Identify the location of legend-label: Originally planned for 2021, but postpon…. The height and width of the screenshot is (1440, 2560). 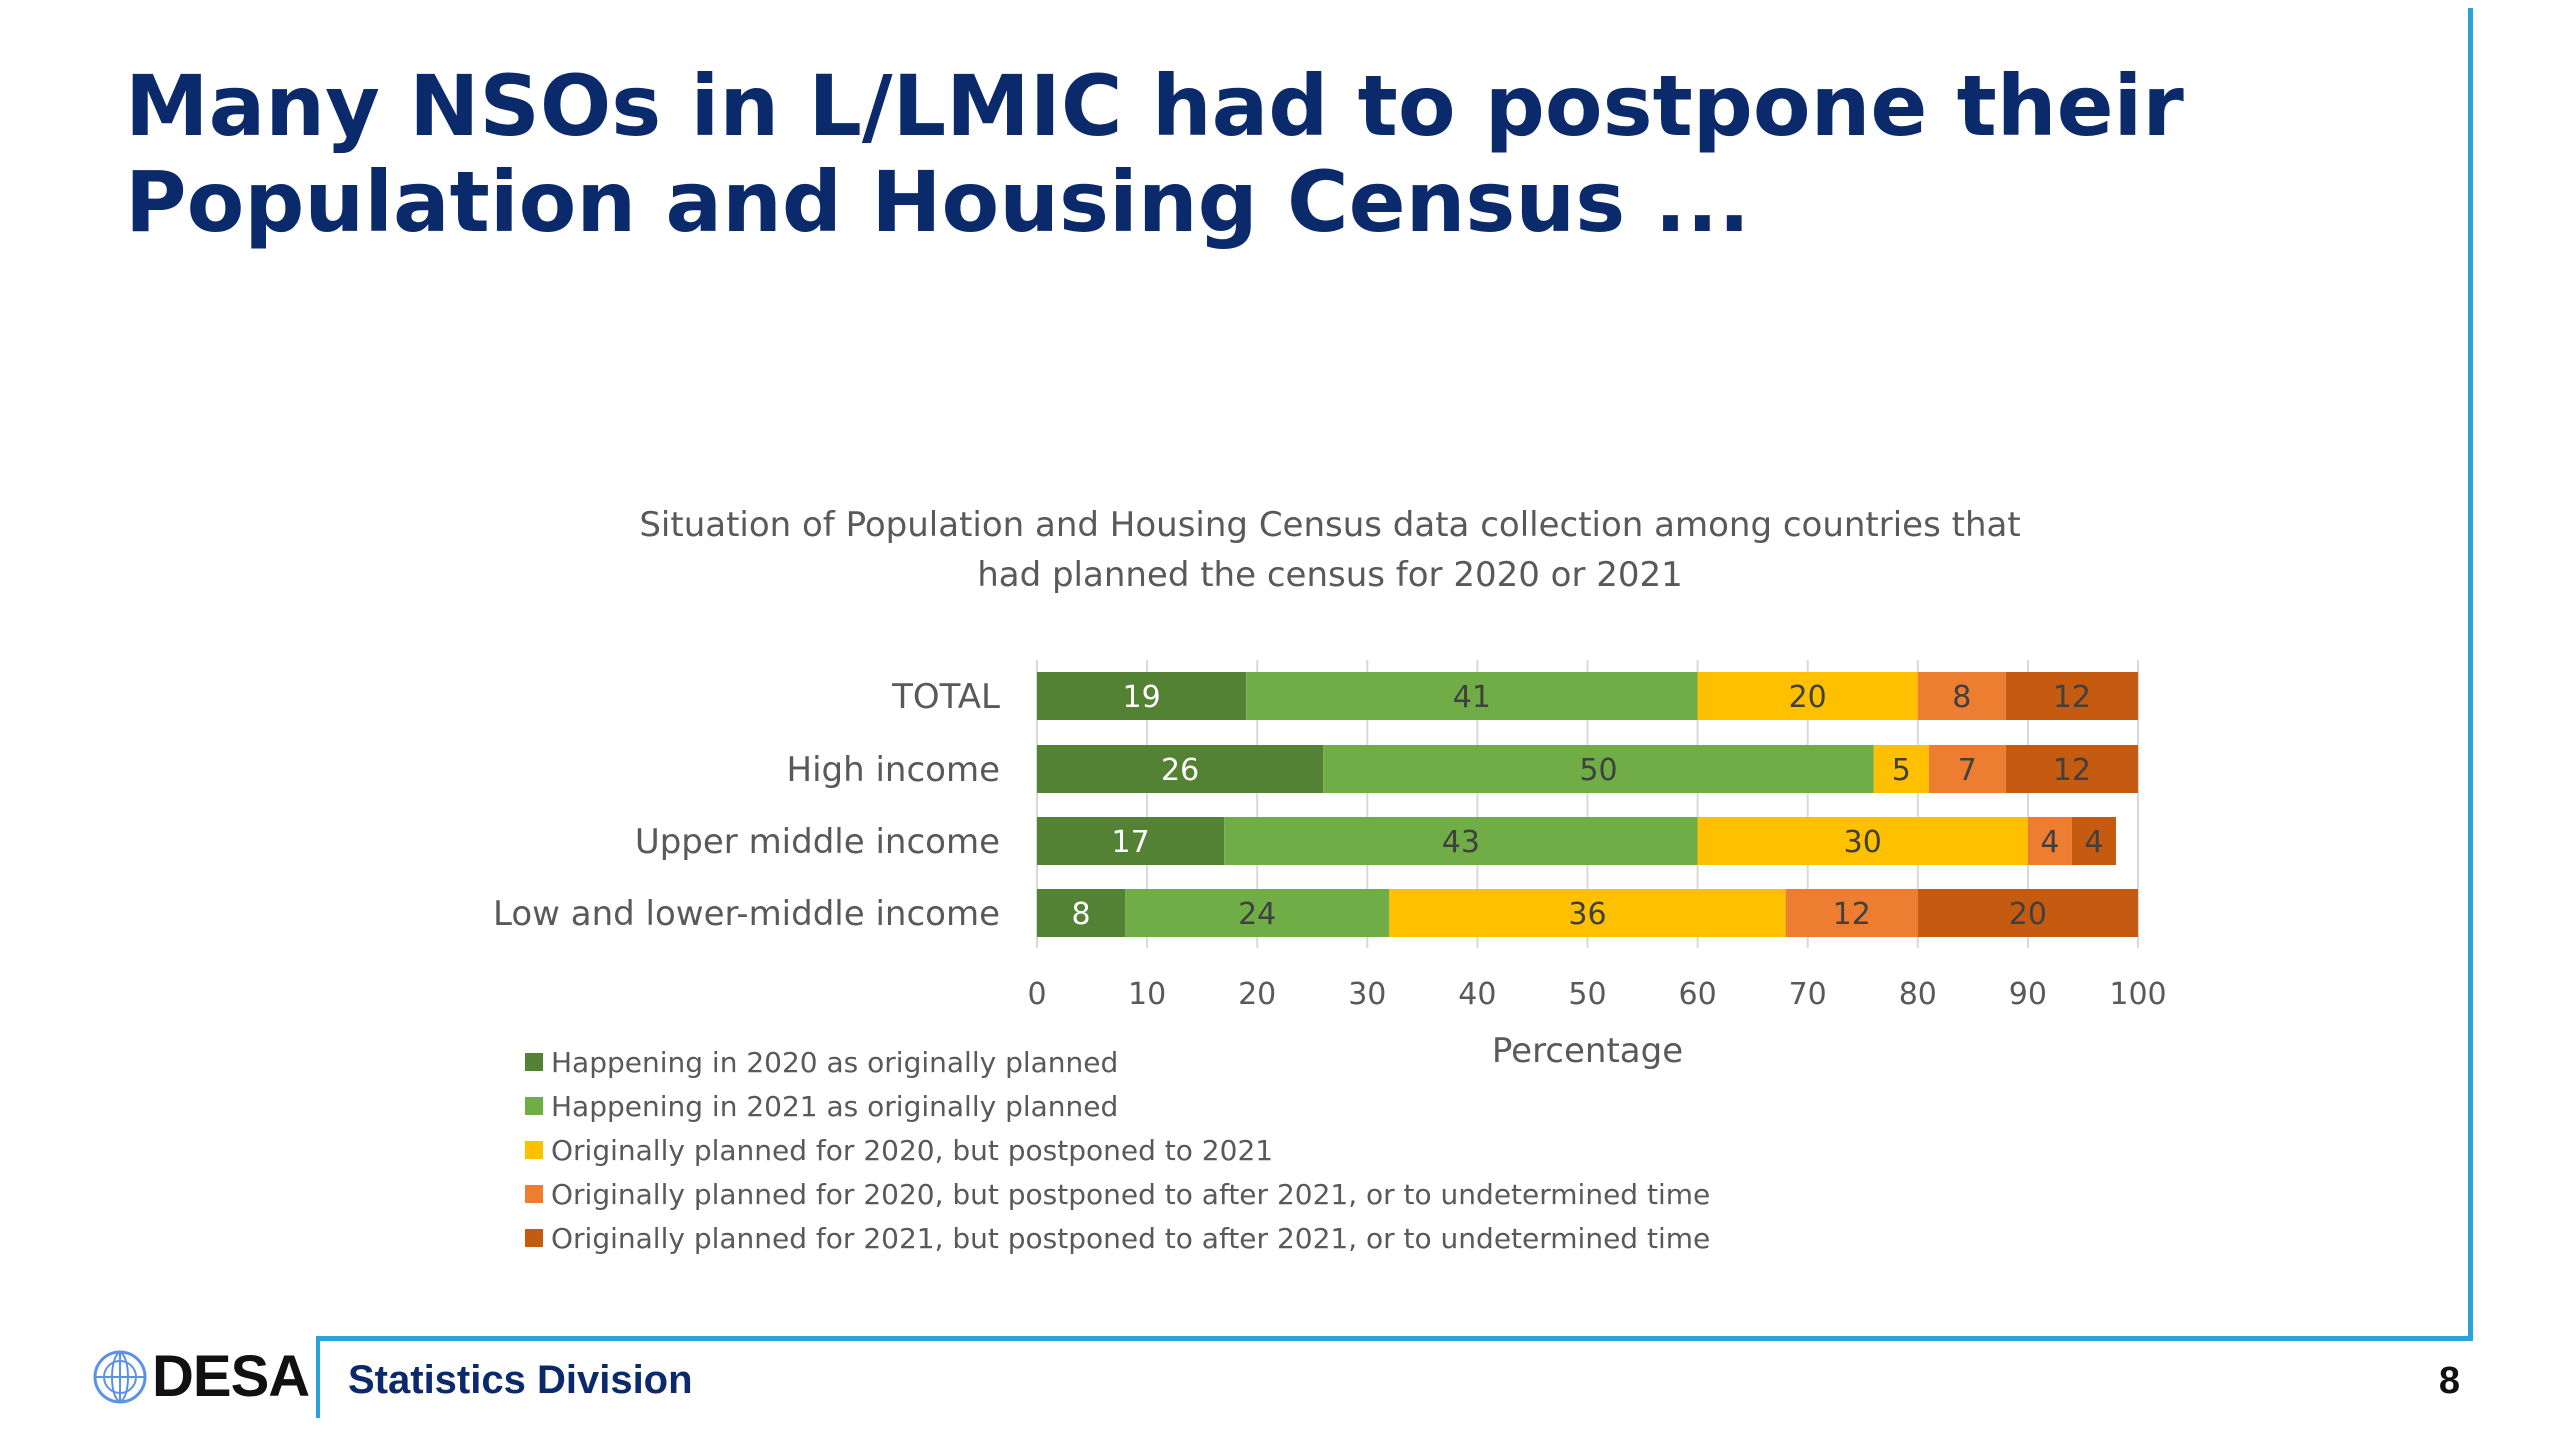
(1131, 1238).